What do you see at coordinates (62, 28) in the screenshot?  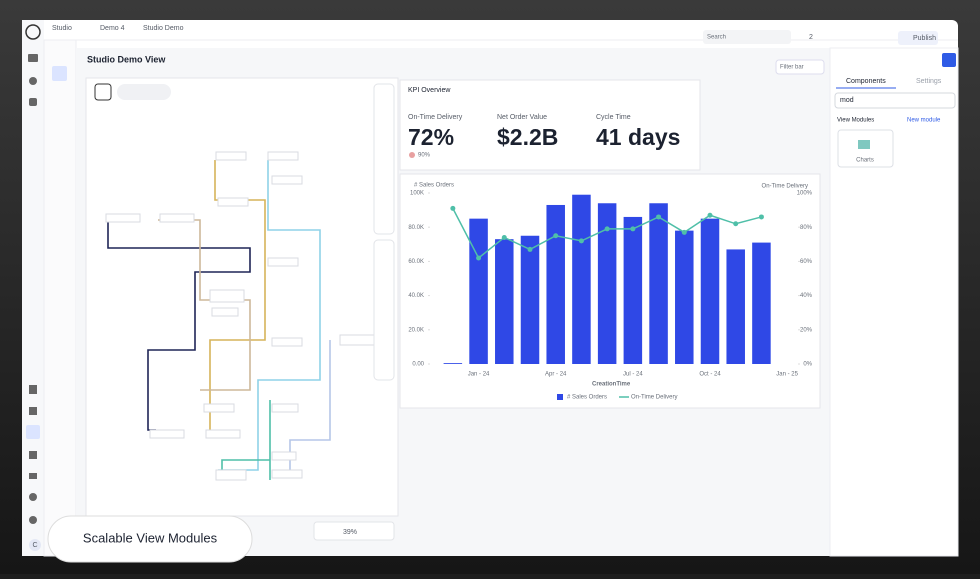 I see `breadcrumb: Studio` at bounding box center [62, 28].